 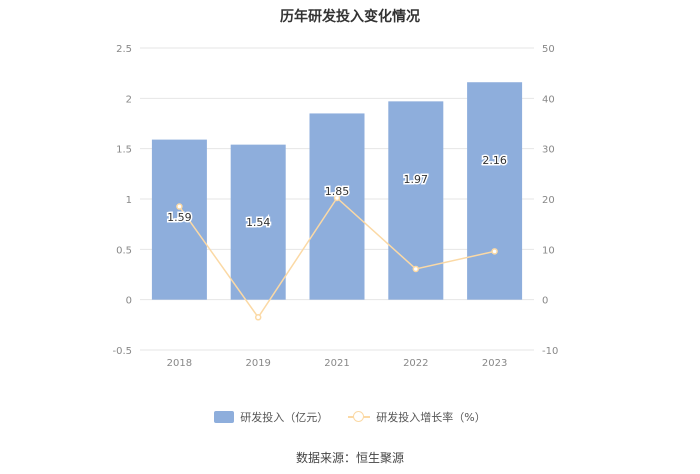 What do you see at coordinates (350, 17) in the screenshot?
I see `chart-title: 历年研发投入变化情况` at bounding box center [350, 17].